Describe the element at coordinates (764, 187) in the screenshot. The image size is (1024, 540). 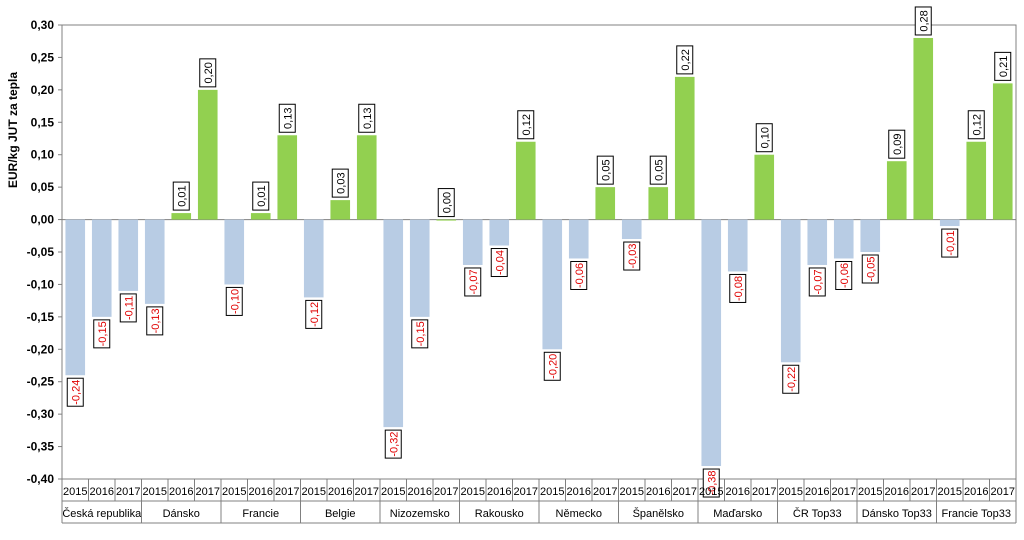
I see `bar-madarsko-2017` at that location.